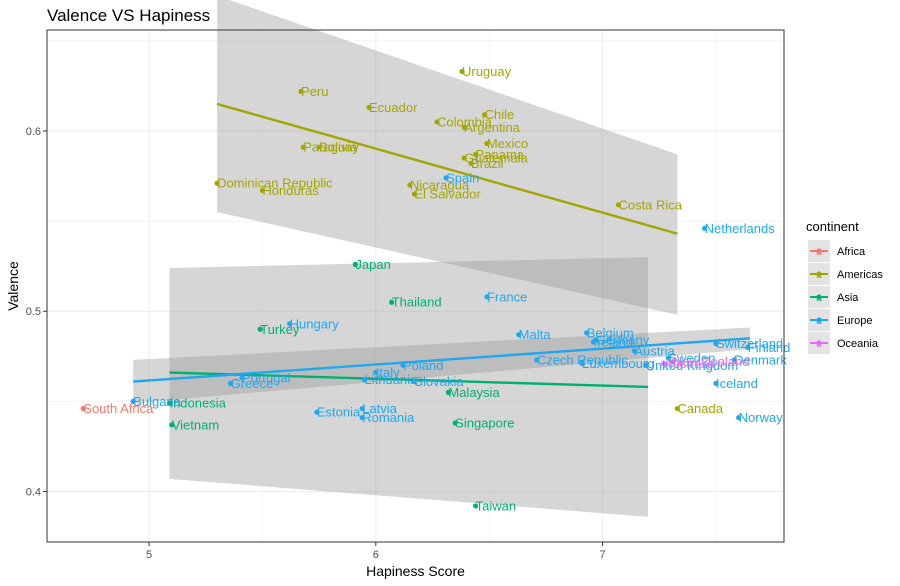 The width and height of the screenshot is (900, 586). Describe the element at coordinates (854, 321) in the screenshot. I see `legend-label: Europe` at that location.